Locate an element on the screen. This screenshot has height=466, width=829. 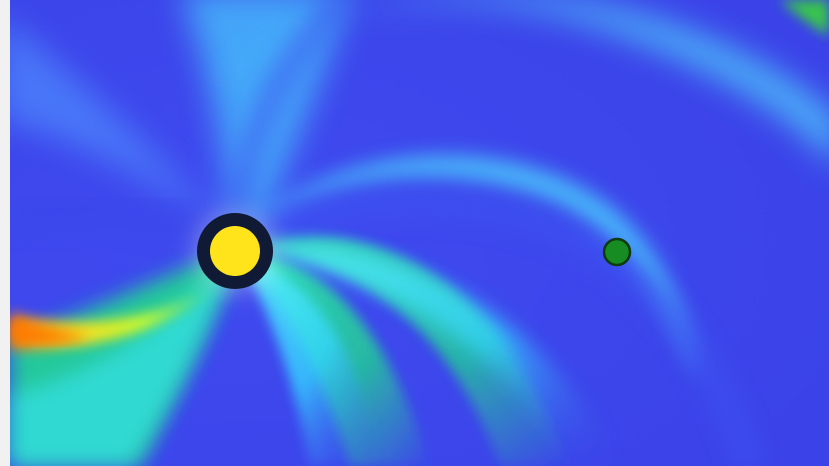
earth-marker-icon is located at coordinates (617, 252).